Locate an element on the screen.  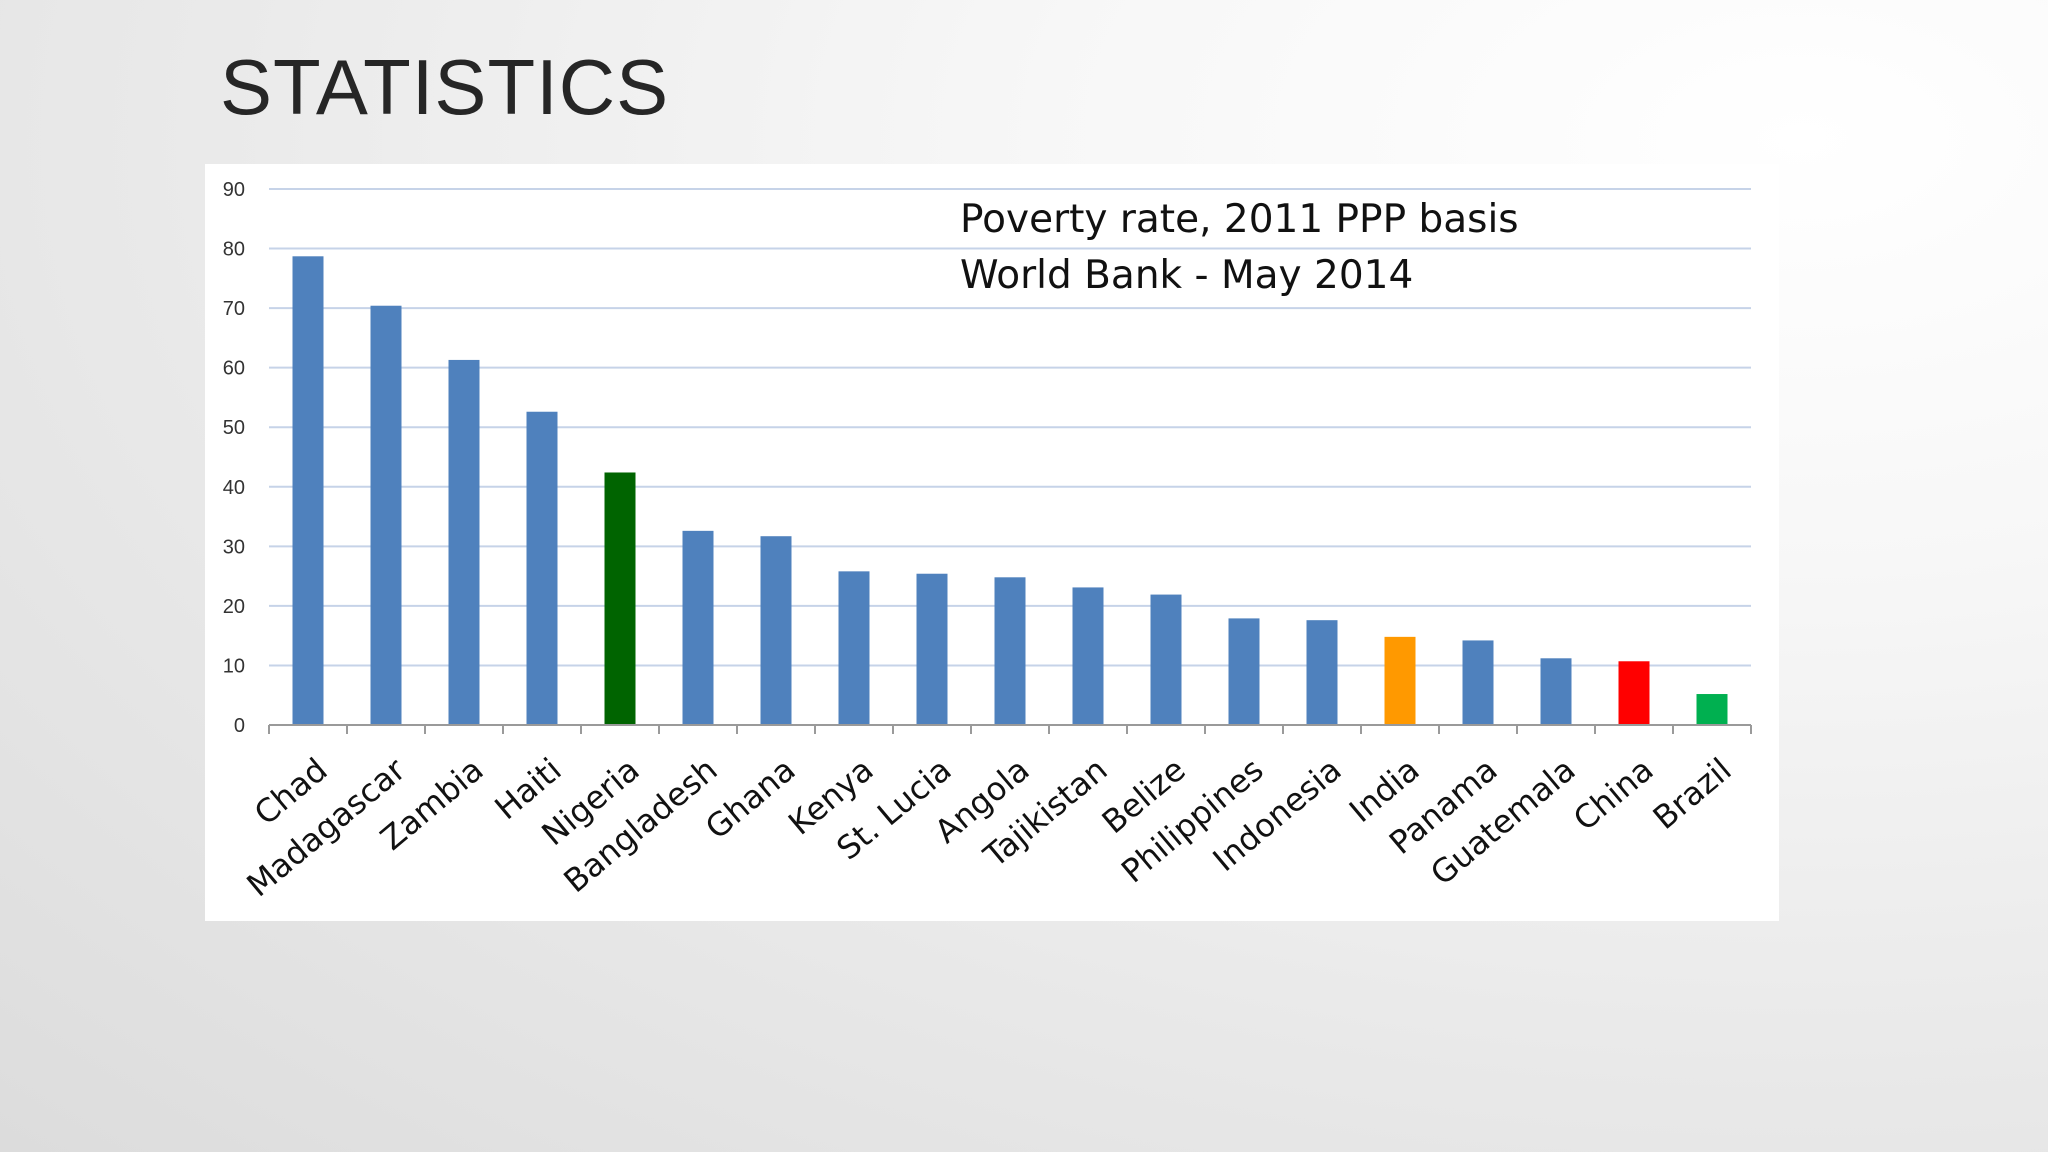
bar-zambia is located at coordinates (464, 542).